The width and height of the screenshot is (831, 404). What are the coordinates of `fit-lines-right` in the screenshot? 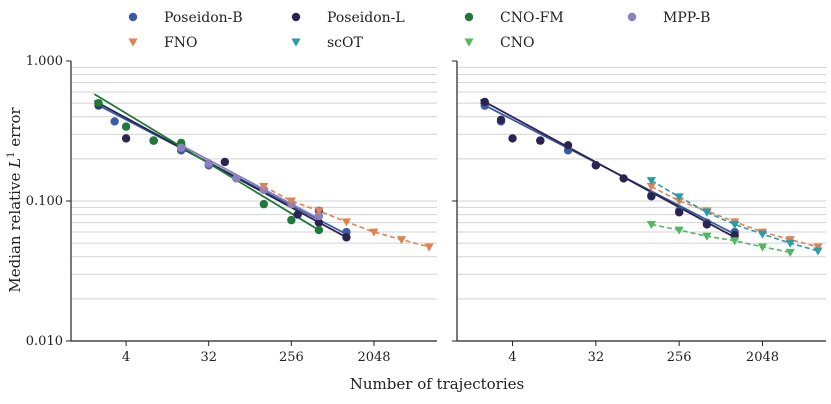 It's located at (608, 168).